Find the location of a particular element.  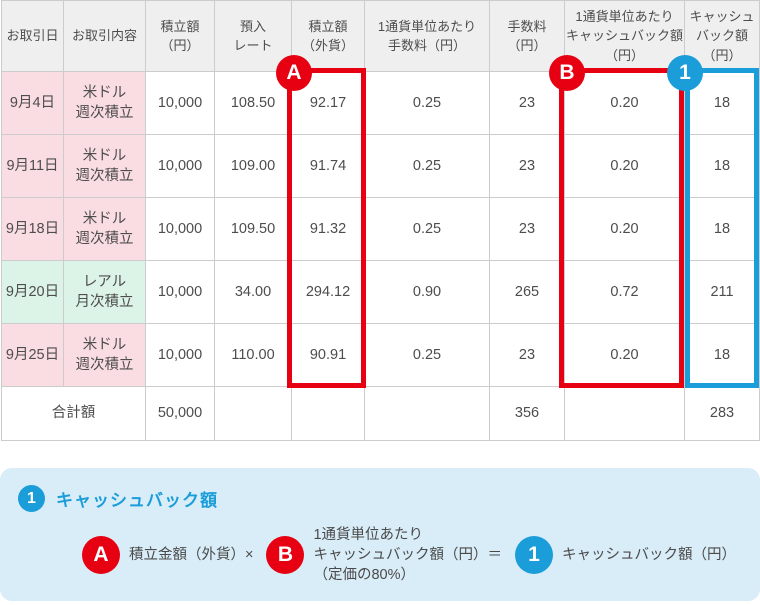

header-deposit-rate: 預入 レート is located at coordinates (253, 36).